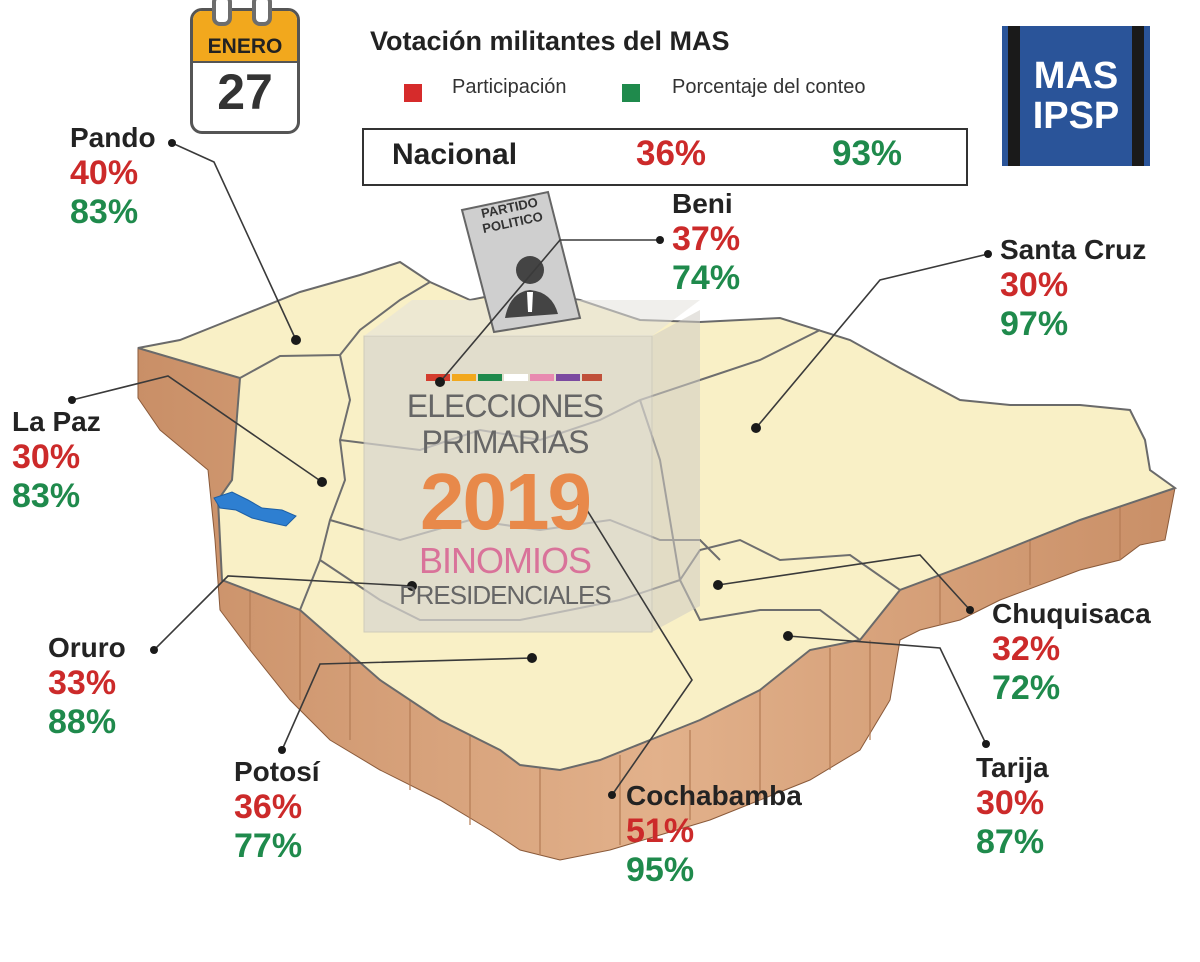 This screenshot has width=1200, height=962. I want to click on national-label: Nacional, so click(455, 154).